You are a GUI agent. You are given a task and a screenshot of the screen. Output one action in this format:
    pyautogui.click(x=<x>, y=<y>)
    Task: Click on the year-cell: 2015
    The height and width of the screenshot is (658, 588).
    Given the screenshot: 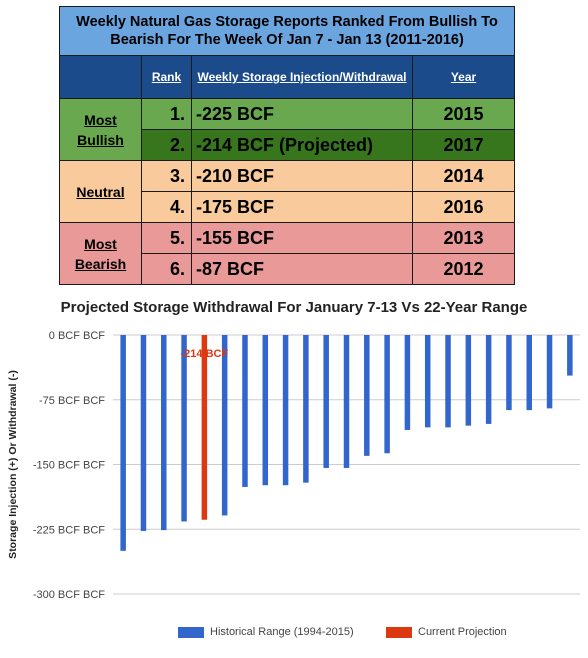 What is the action you would take?
    pyautogui.click(x=463, y=114)
    